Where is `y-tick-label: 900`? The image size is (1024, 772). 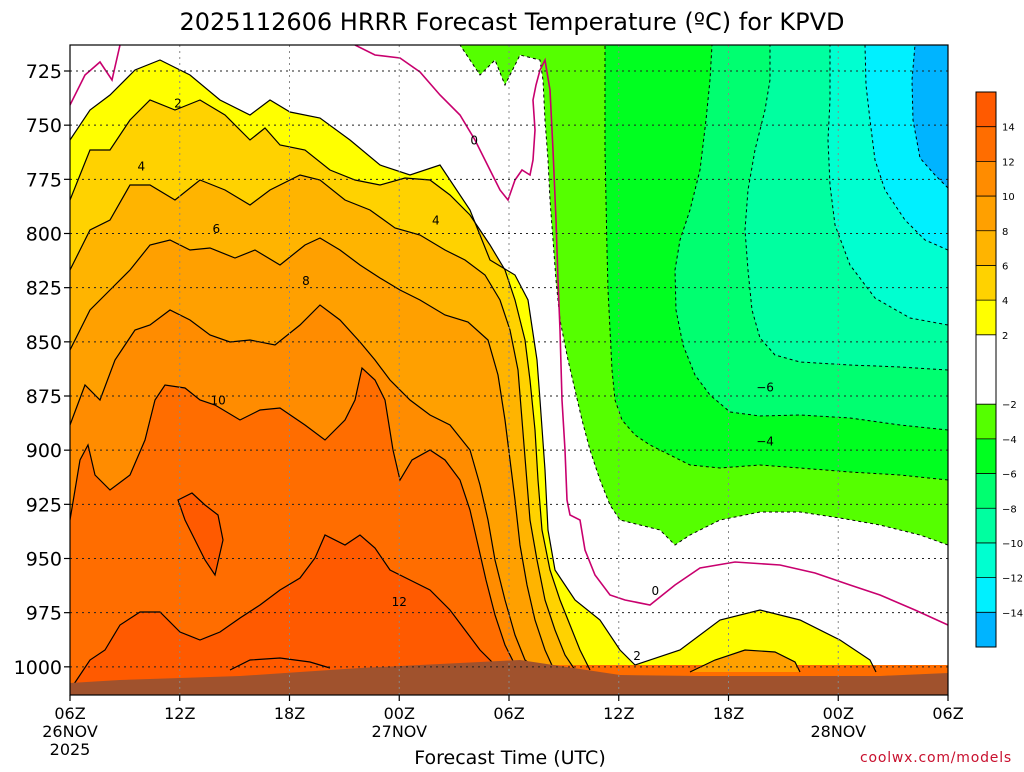
y-tick-label: 900 is located at coordinates (44, 451).